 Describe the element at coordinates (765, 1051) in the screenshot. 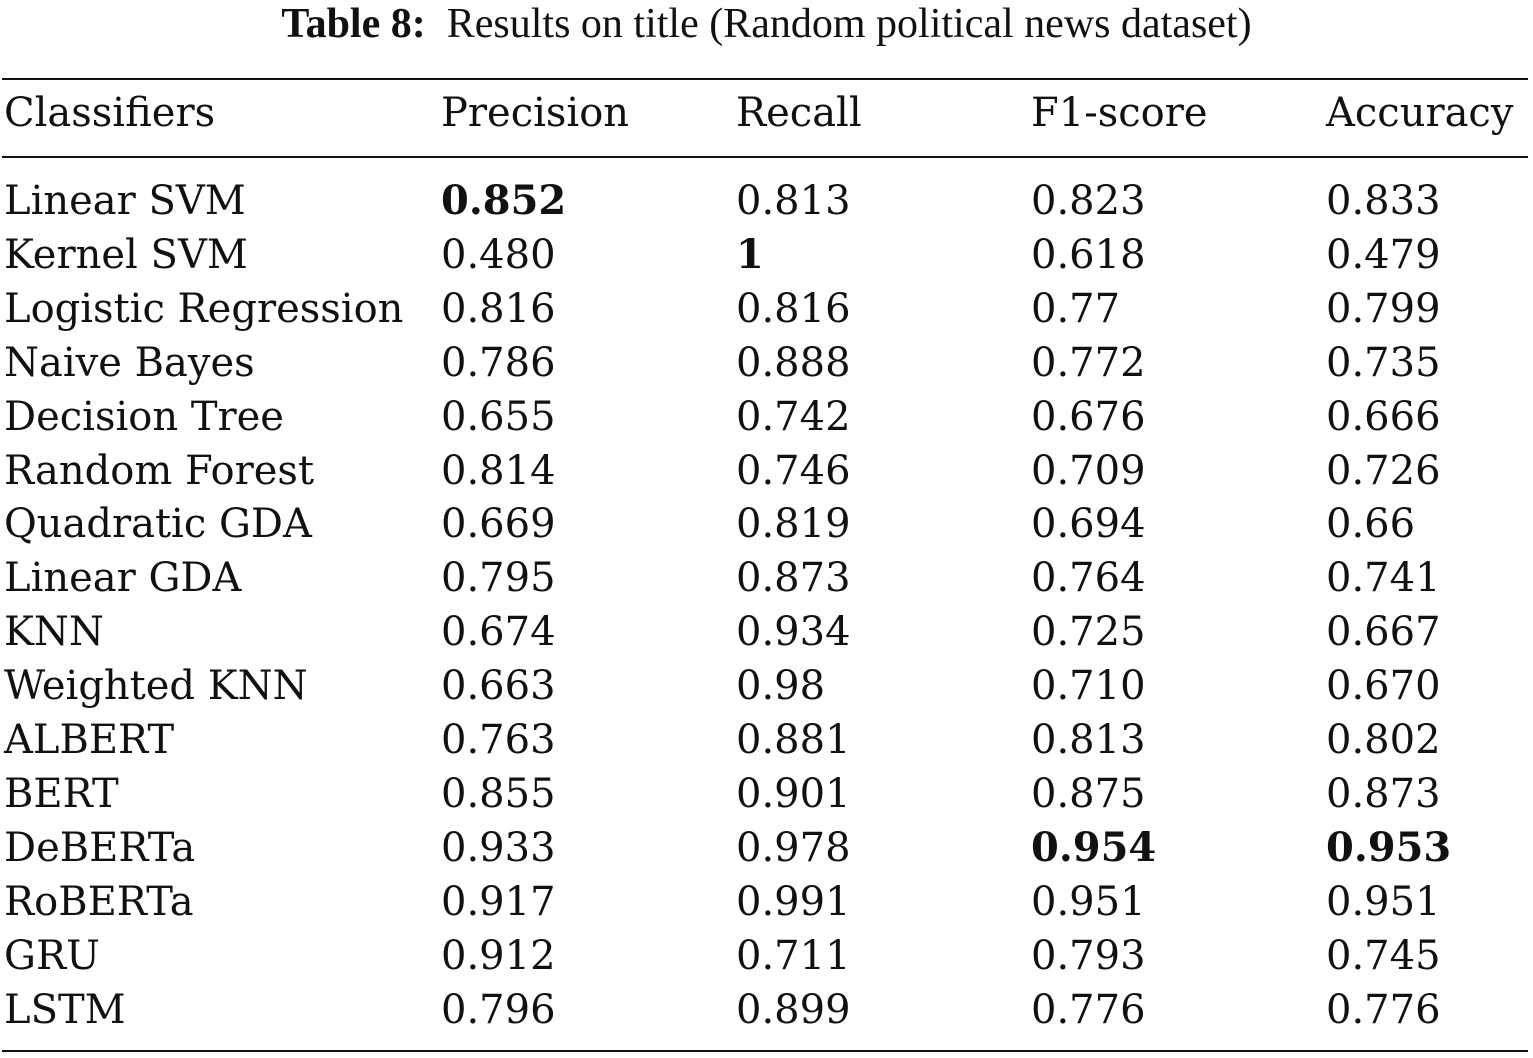

I see `table-bottom-rule` at that location.